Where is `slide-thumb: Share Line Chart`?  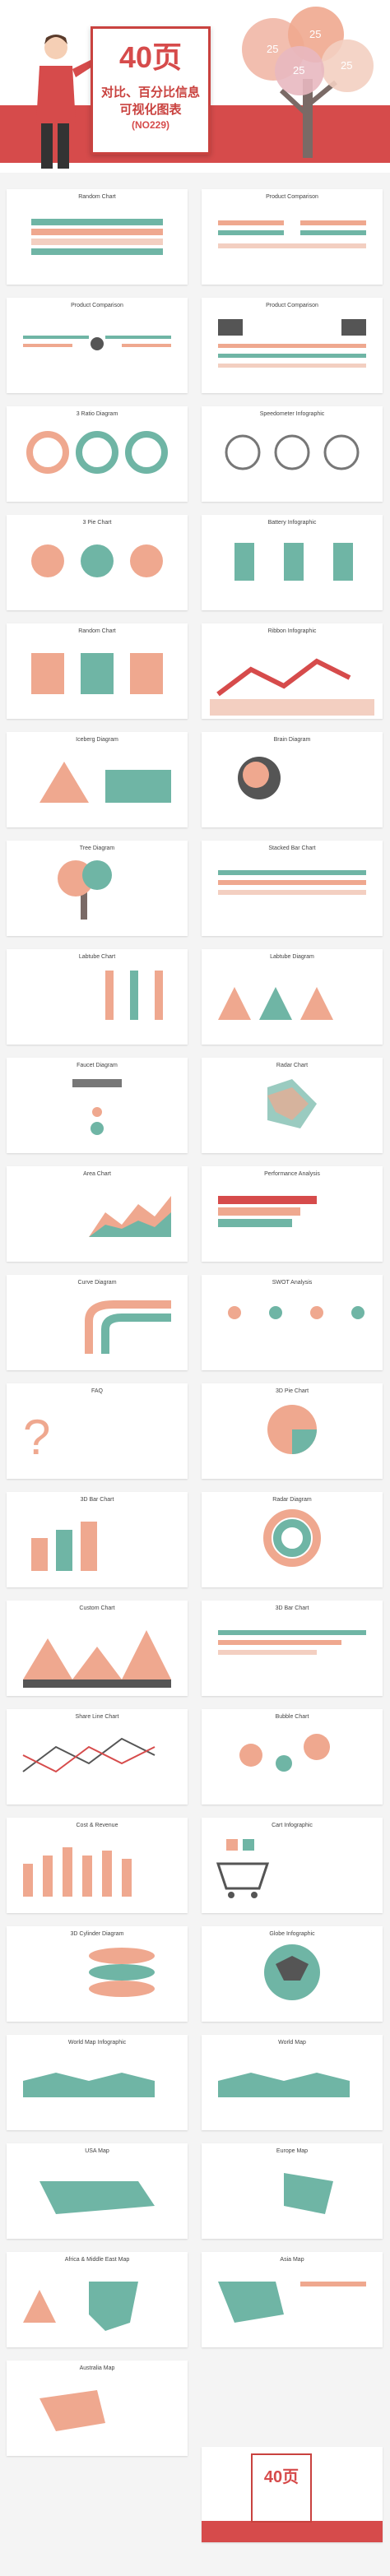 slide-thumb: Share Line Chart is located at coordinates (97, 1757).